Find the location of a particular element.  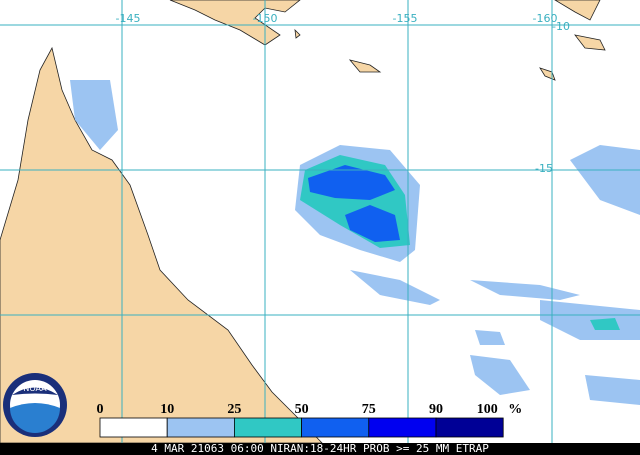

lon-label: -150 is located at coordinates (265, 18).